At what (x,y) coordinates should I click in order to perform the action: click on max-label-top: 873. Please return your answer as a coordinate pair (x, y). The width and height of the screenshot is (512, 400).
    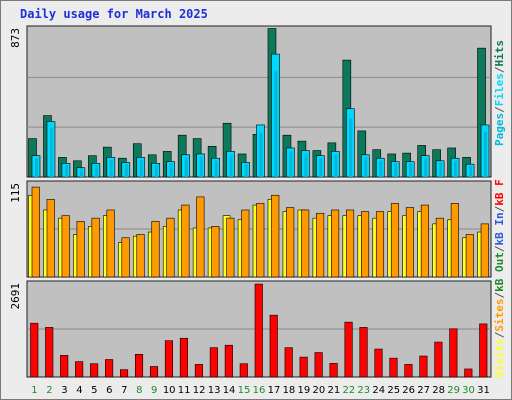
    Looking at the image, I should click on (15, 38).